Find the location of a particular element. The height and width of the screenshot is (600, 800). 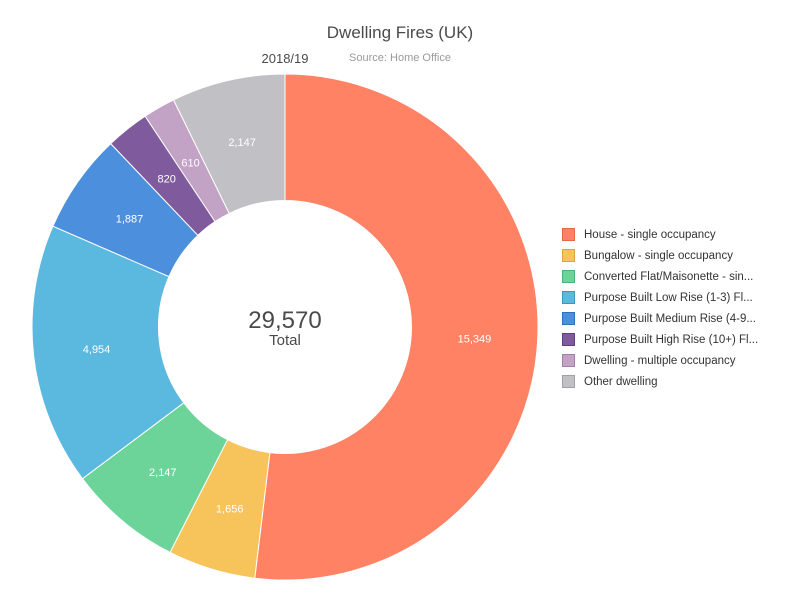

chart-subtitle: Source: Home Office is located at coordinates (400, 58).